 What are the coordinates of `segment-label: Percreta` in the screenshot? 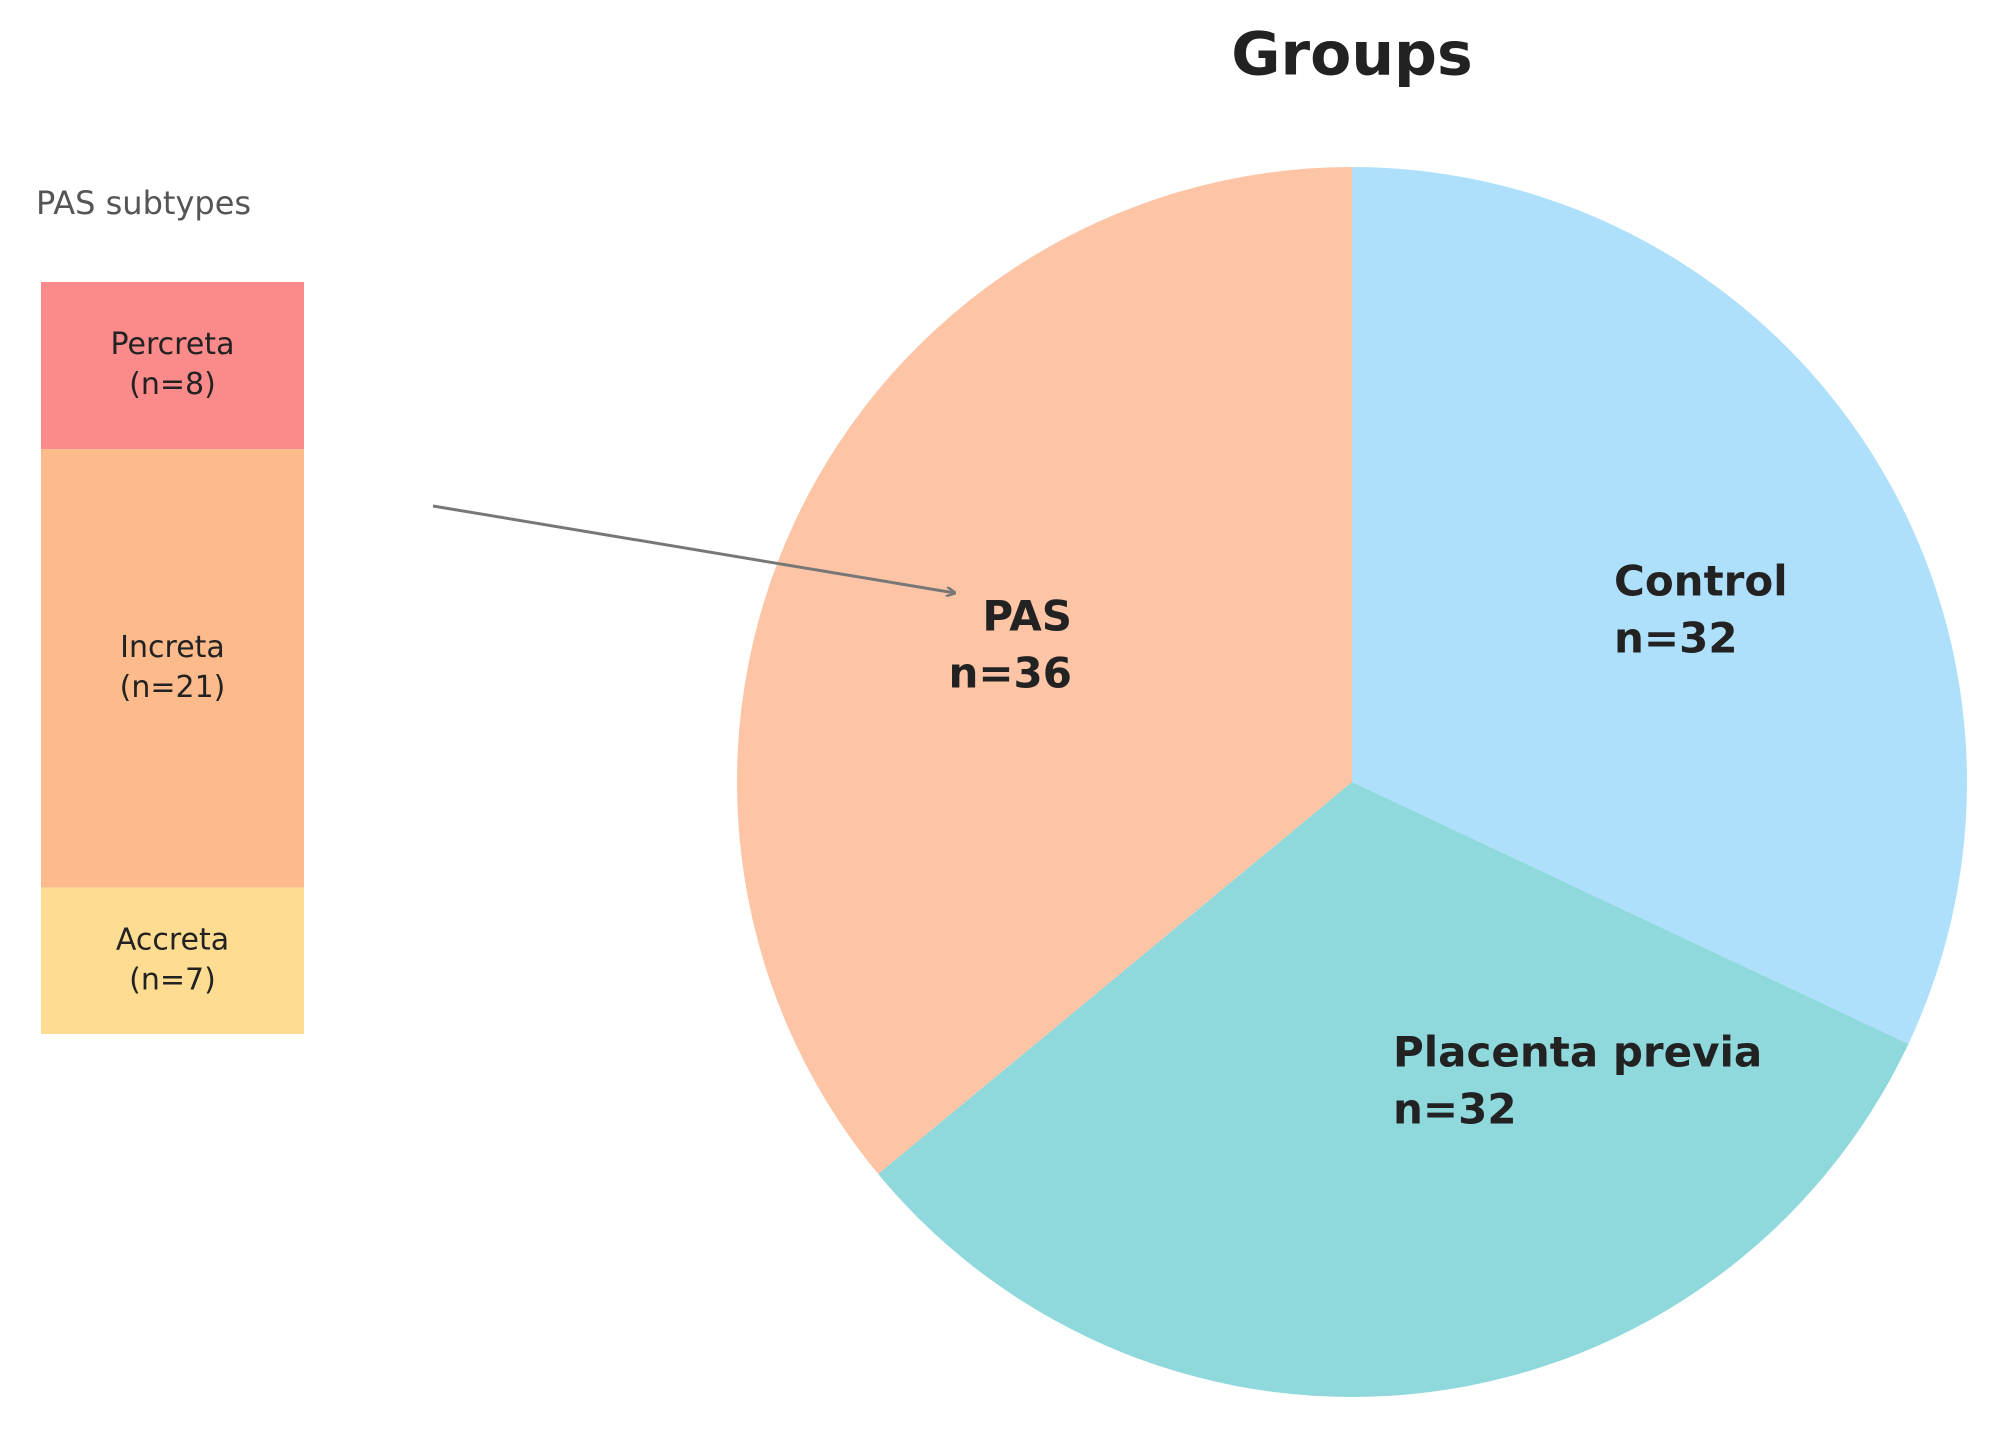 It's located at (173, 344).